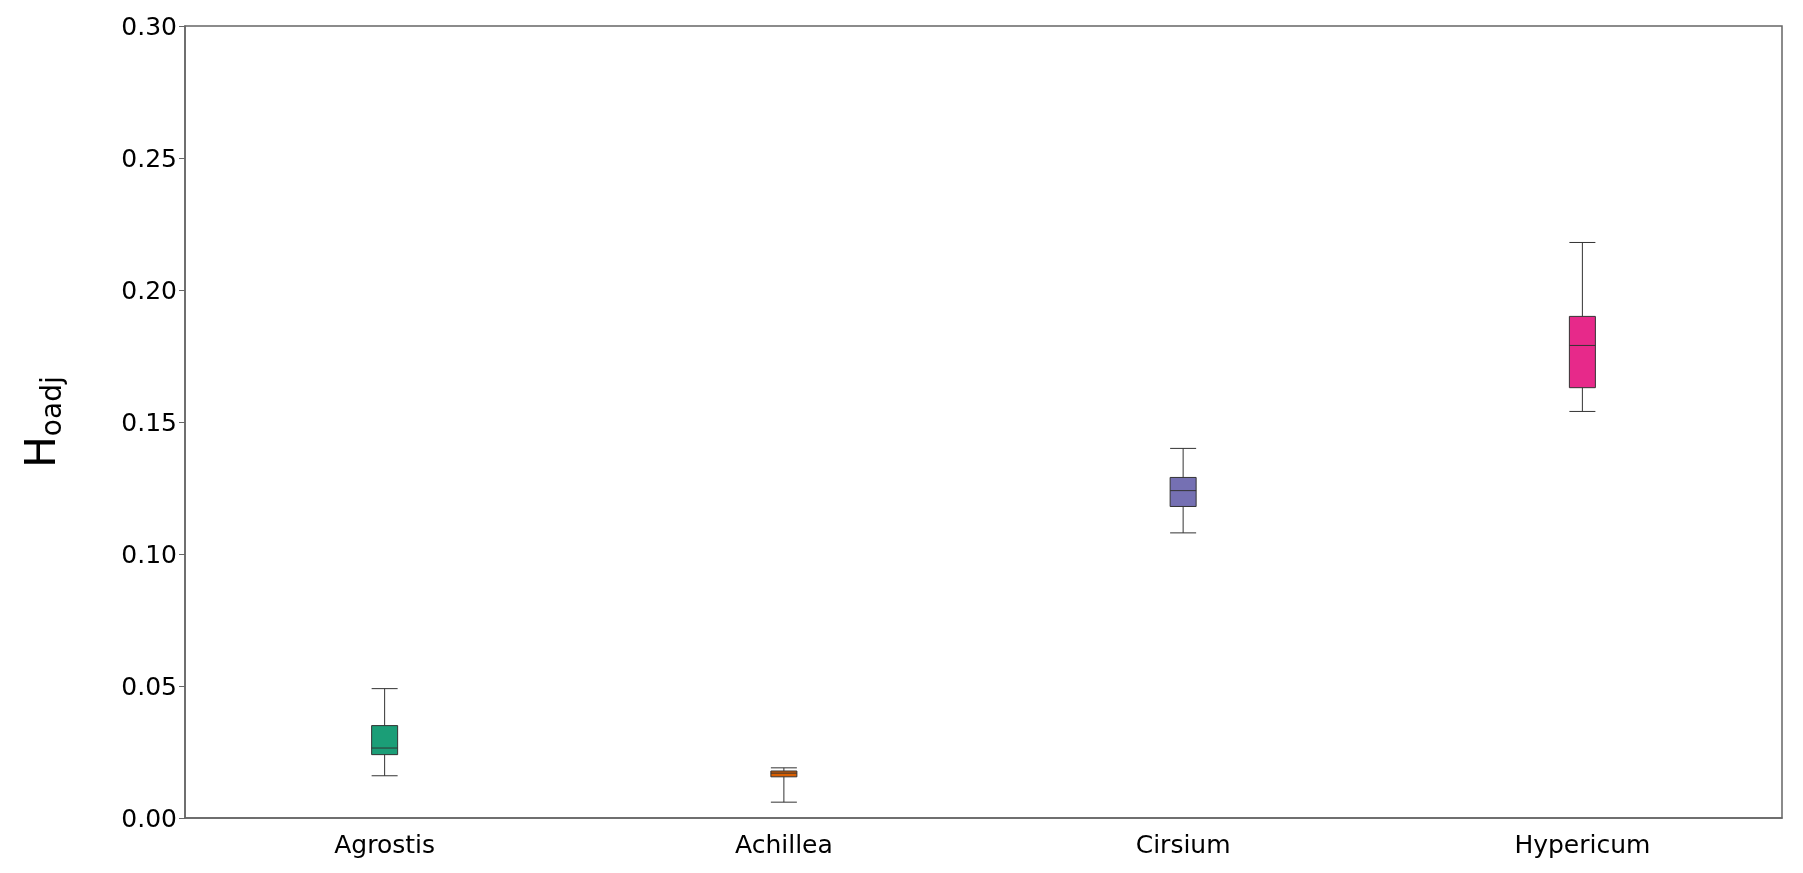  Describe the element at coordinates (41, 422) in the screenshot. I see `y-axis-title: Hoadj` at that location.